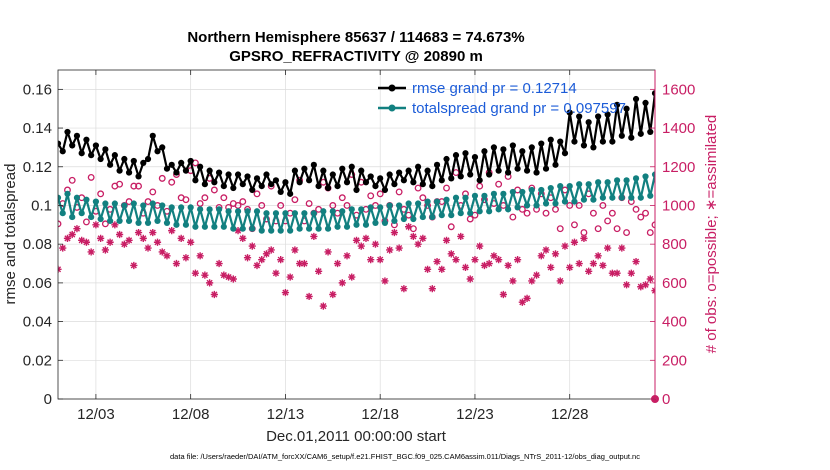 The height and width of the screenshot is (470, 830). Describe the element at coordinates (674, 360) in the screenshot. I see `y-tick-label-right: 200` at that location.